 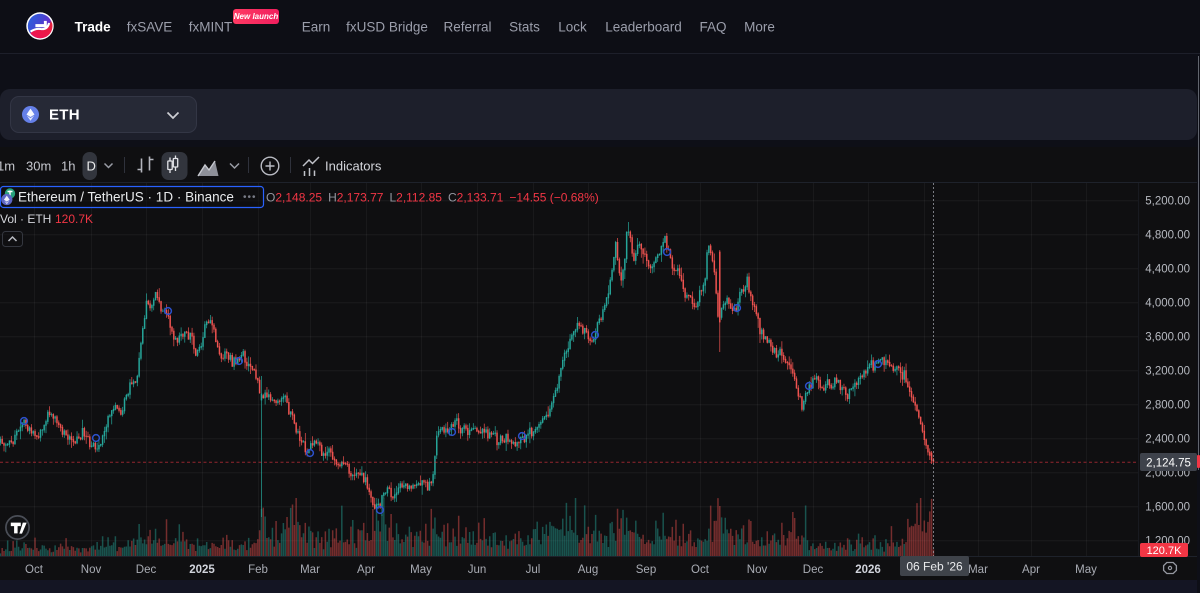 I want to click on svg-text: 06 Feb '26, so click(x=934, y=566).